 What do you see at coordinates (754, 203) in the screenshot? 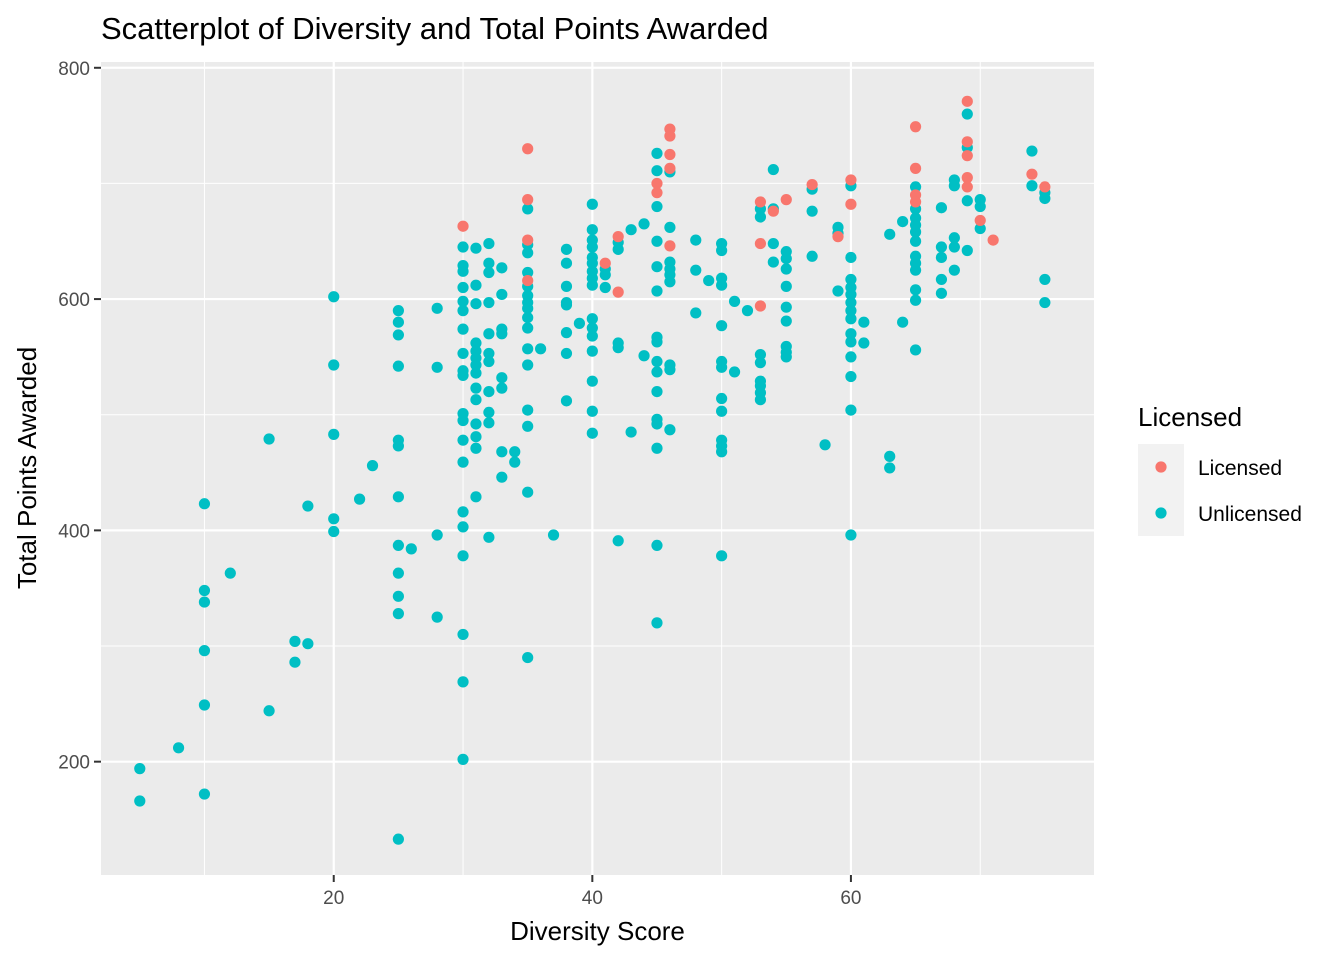
I see `series-licensed` at bounding box center [754, 203].